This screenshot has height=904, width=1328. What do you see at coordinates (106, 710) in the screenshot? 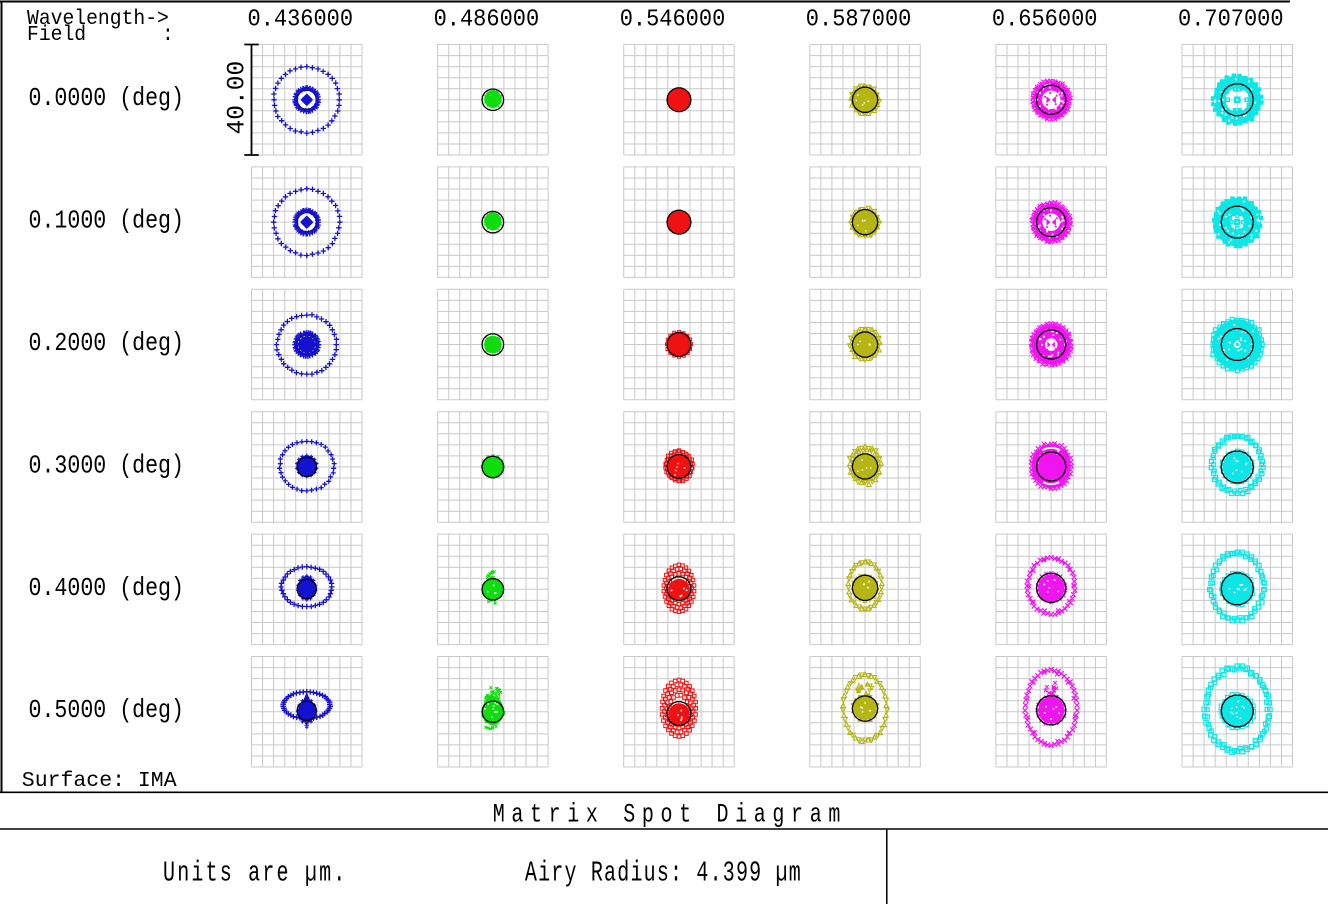
I see `svg-text: 0.5000 (deg)` at bounding box center [106, 710].